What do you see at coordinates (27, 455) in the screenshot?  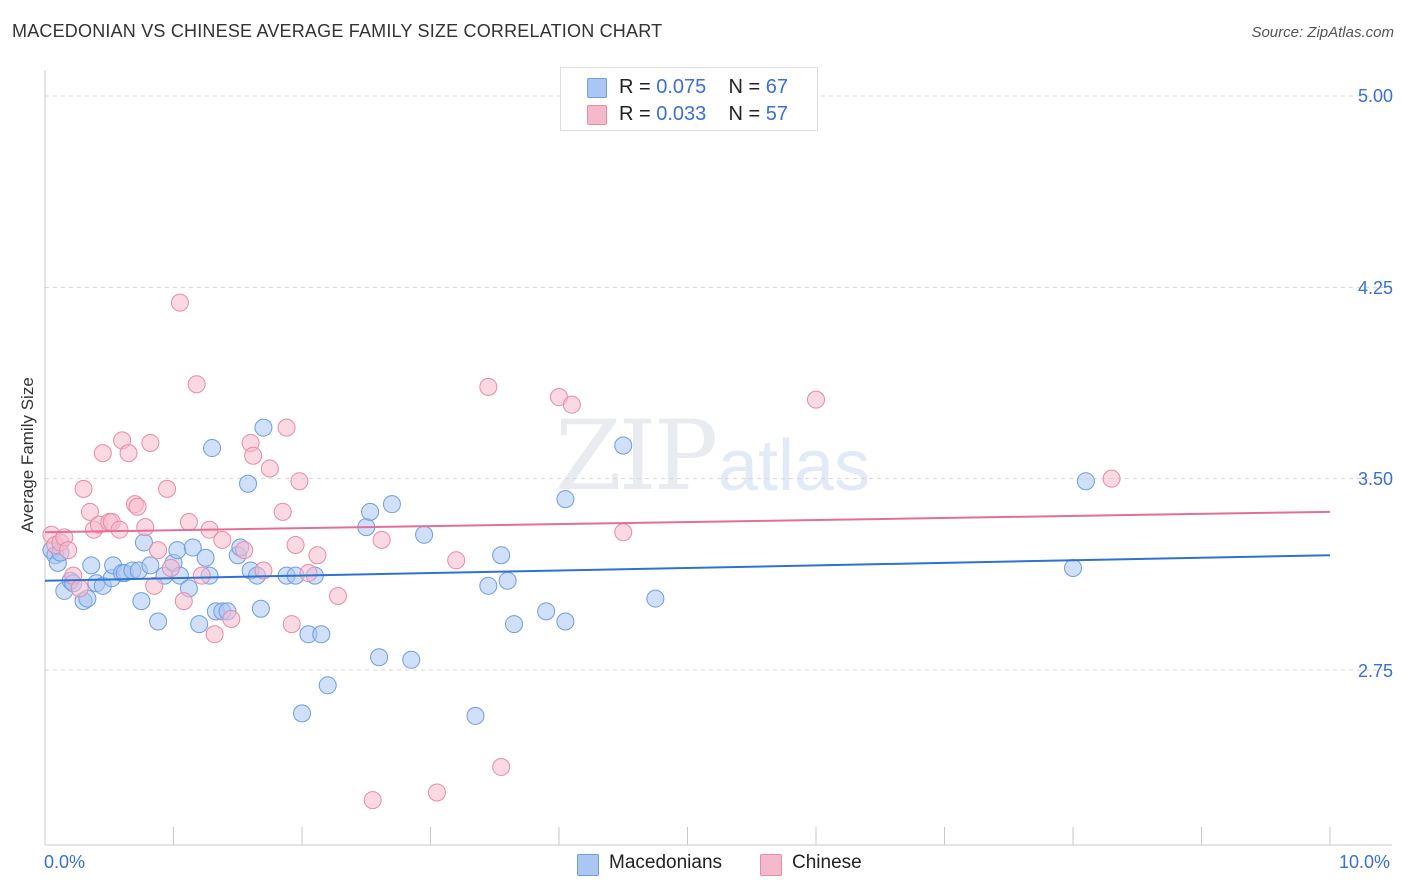 I see `y-axis-label: Average Family Size` at bounding box center [27, 455].